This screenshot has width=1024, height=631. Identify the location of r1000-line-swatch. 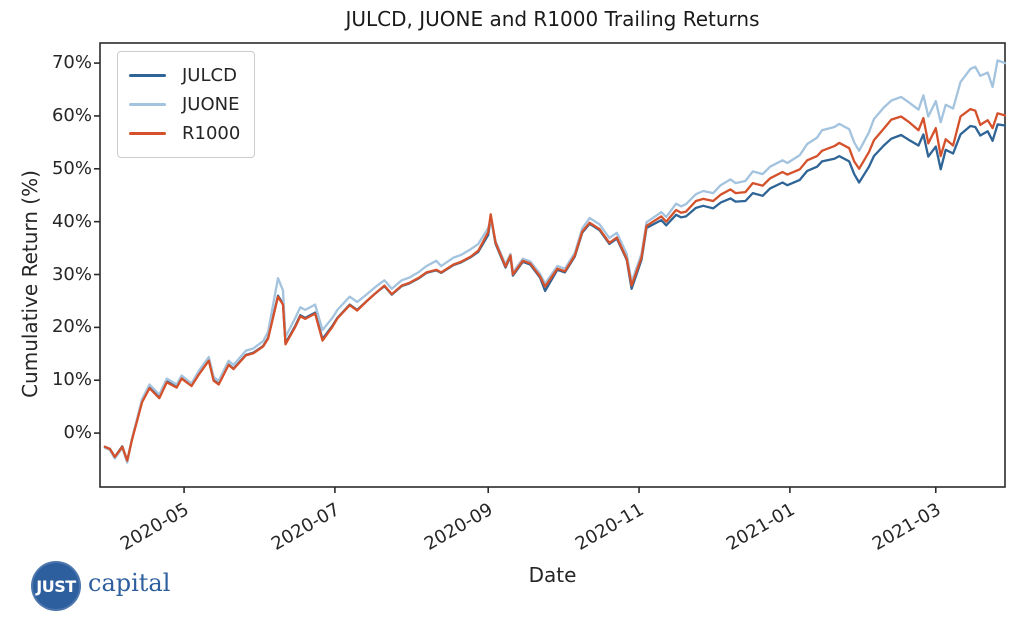
(147, 133).